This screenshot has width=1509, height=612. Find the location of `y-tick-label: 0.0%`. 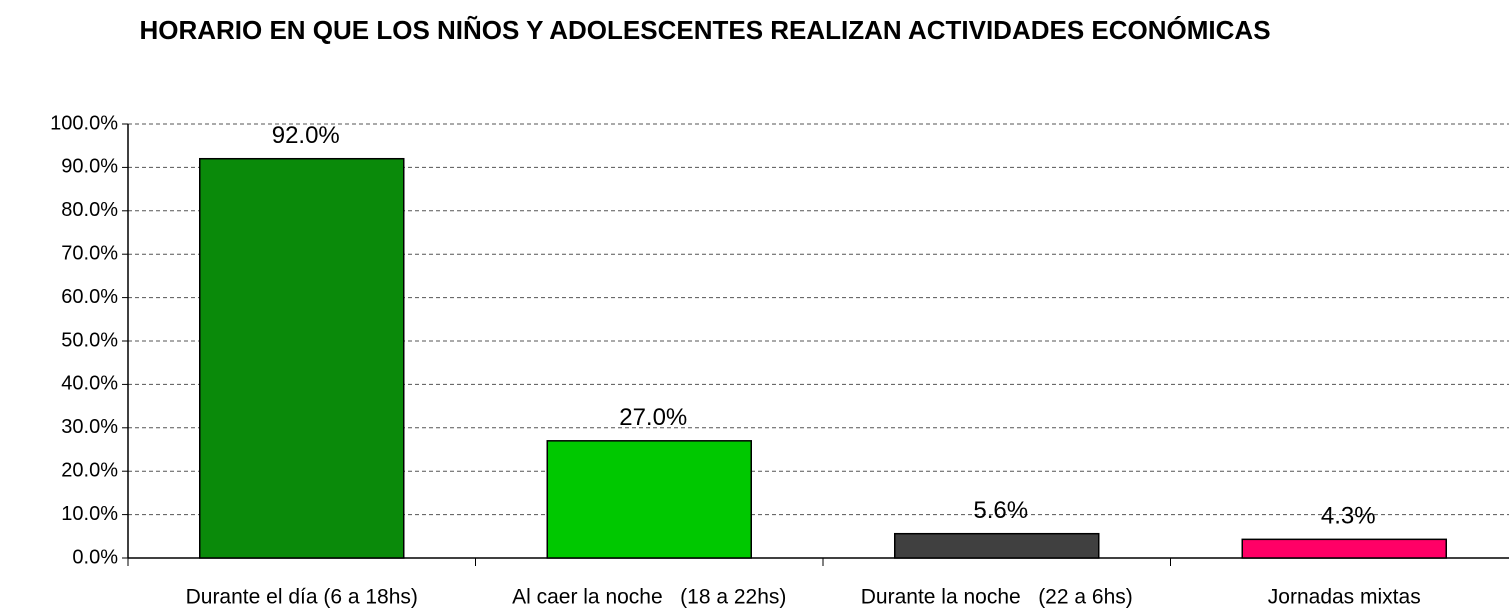

y-tick-label: 0.0% is located at coordinates (95, 557).